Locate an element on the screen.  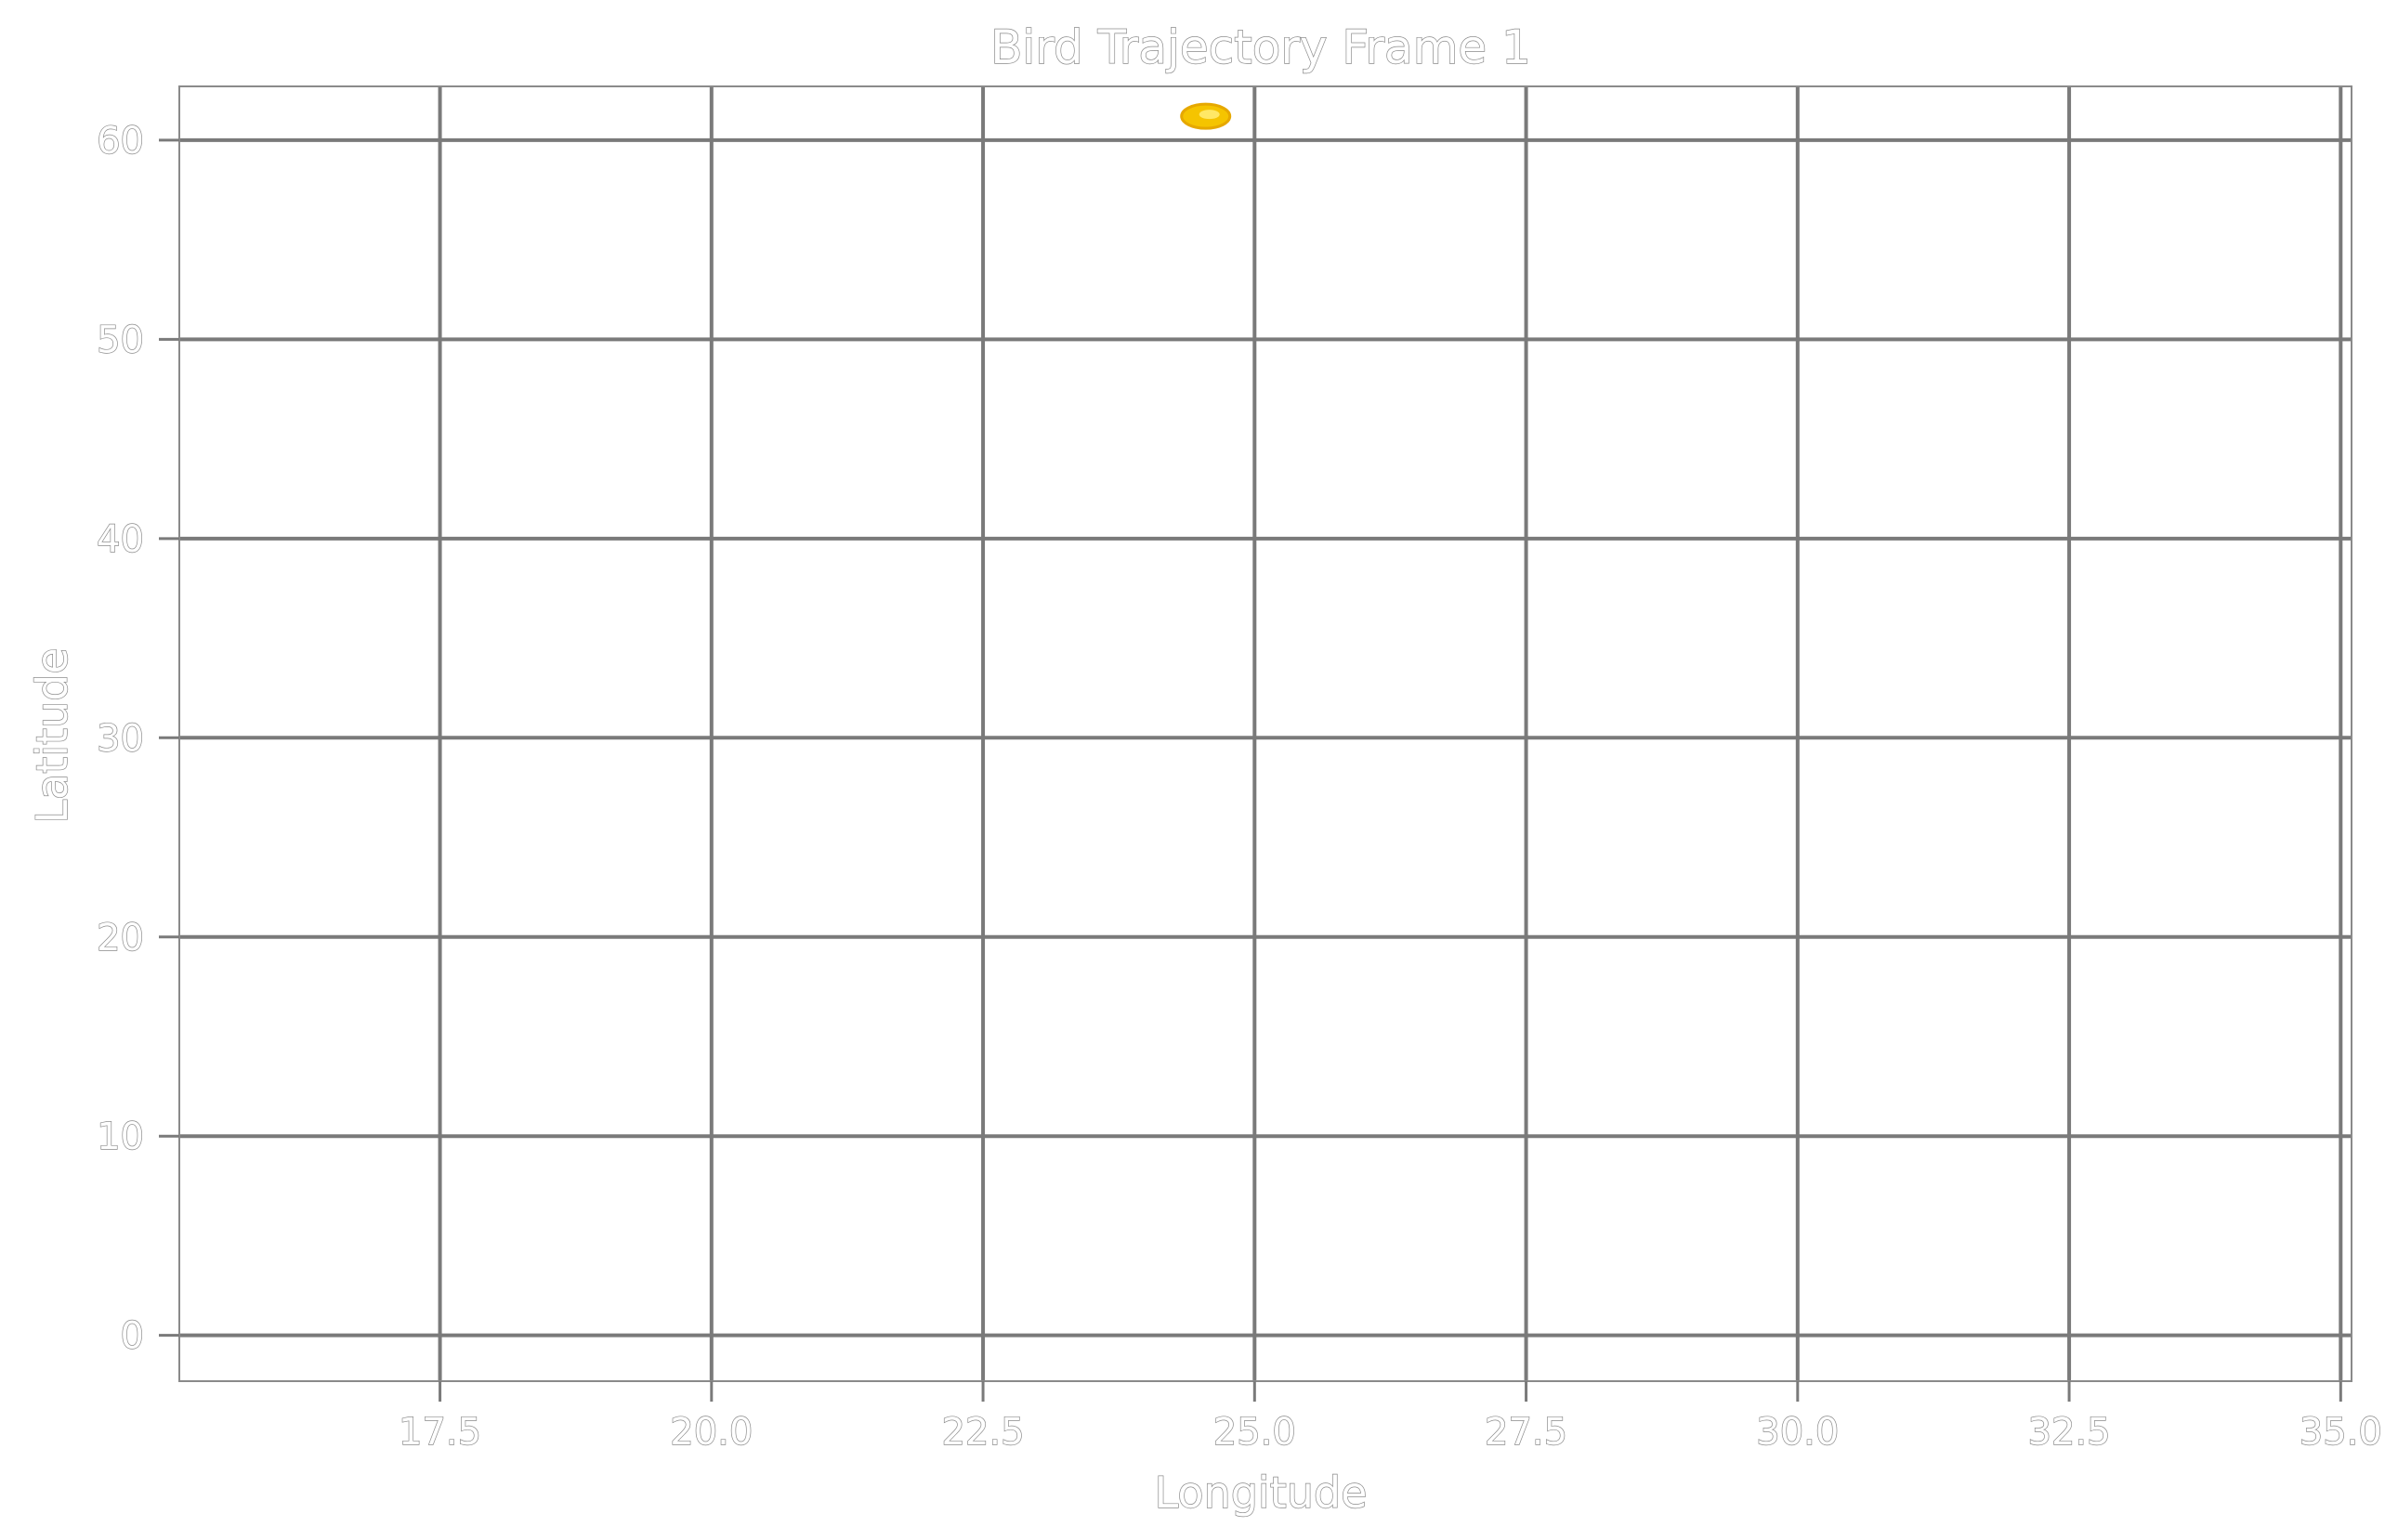
x-tick-label-2: 22.5 is located at coordinates (983, 1432).